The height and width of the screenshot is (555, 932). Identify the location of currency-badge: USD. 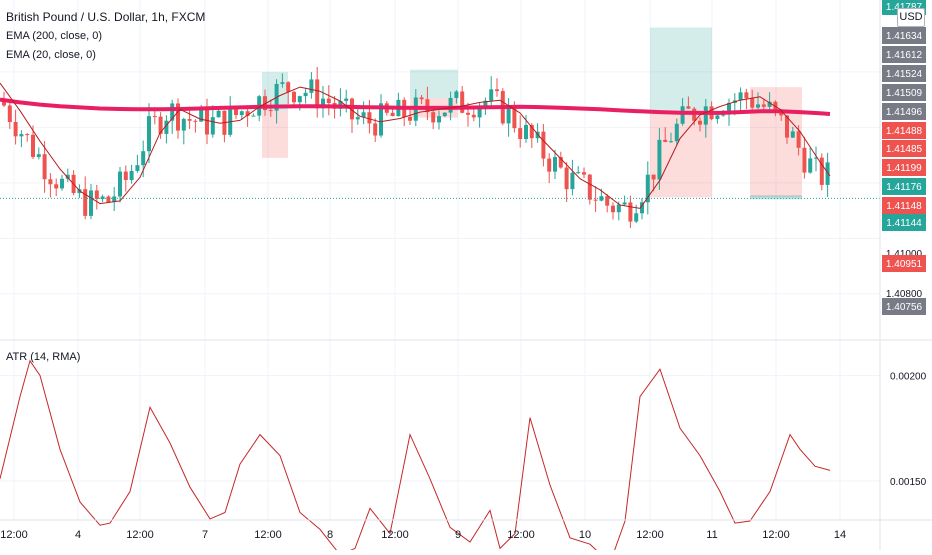
(911, 17).